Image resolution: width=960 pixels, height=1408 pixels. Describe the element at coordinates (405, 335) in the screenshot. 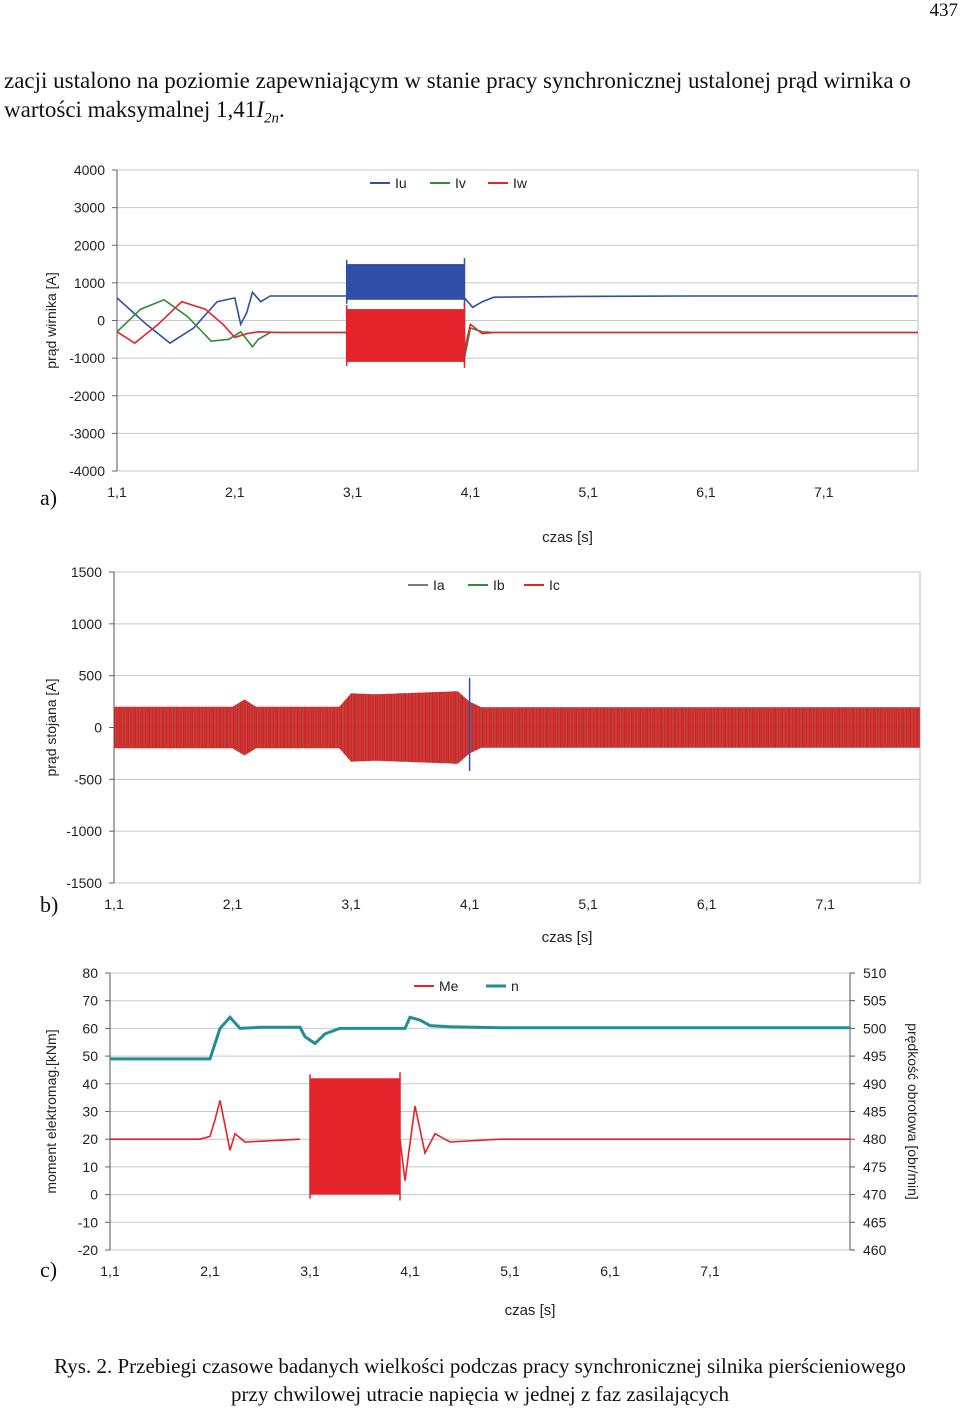

I see `series-band-Iw` at that location.